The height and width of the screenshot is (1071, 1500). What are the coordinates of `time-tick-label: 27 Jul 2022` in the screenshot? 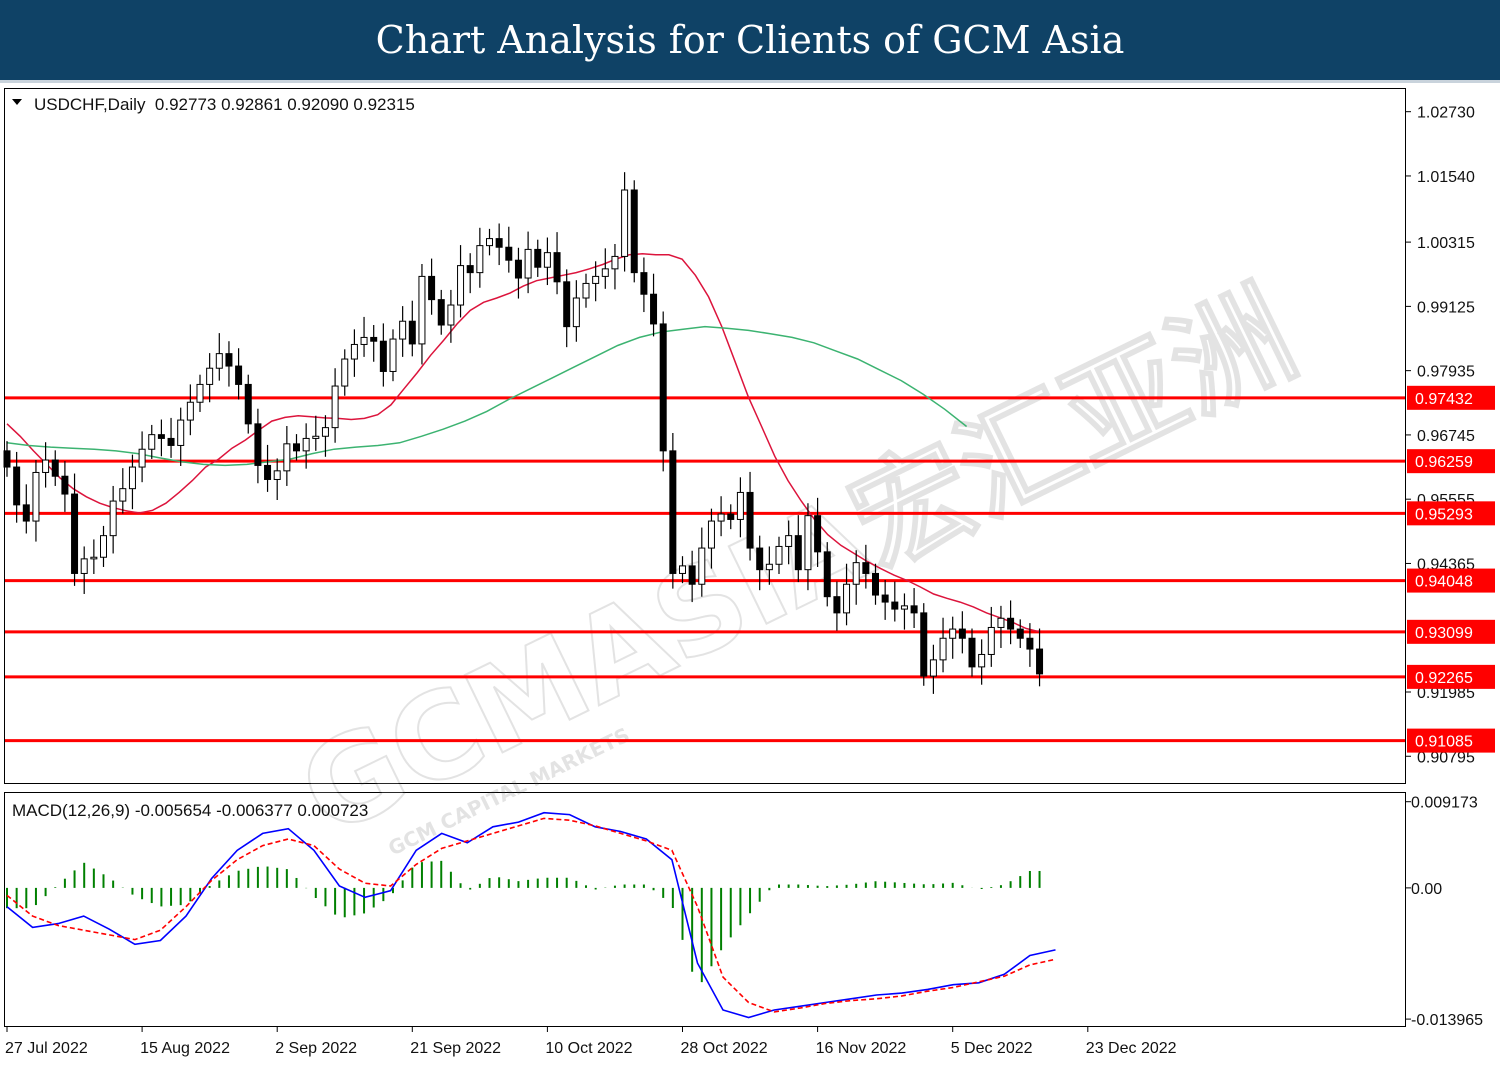 It's located at (46, 1048).